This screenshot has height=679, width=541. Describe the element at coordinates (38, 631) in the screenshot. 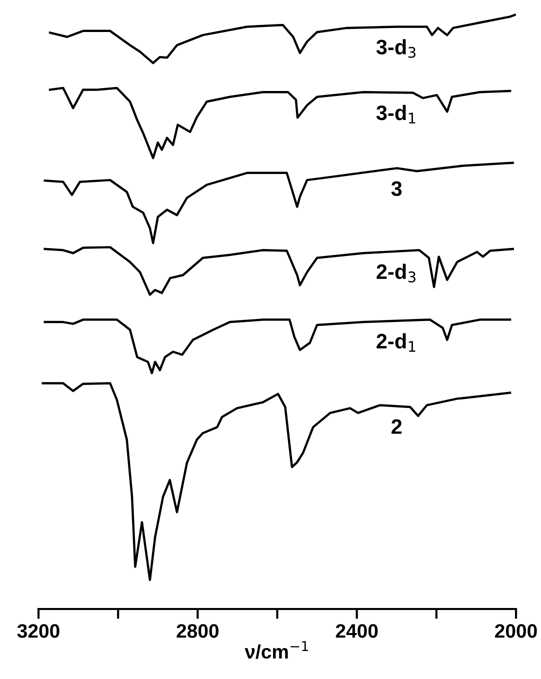

I see `x-tick-label: 3200` at that location.